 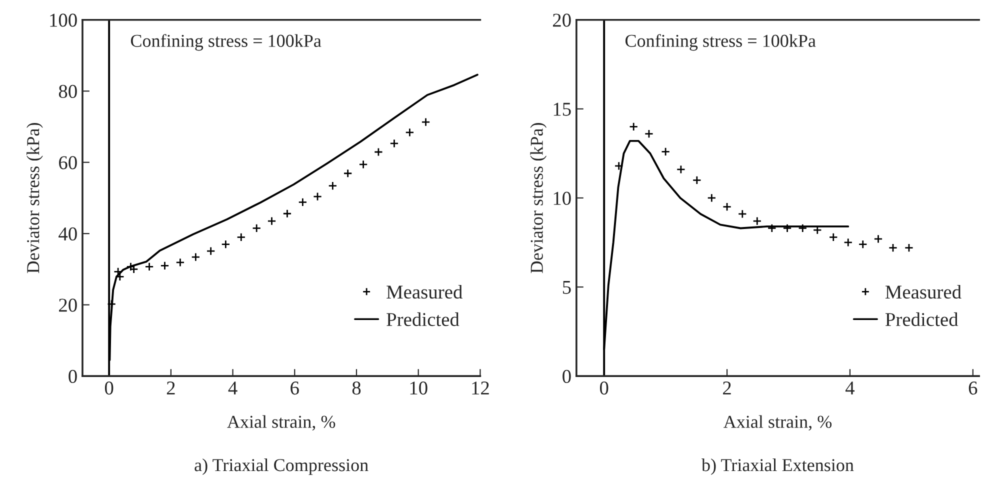 What do you see at coordinates (281, 466) in the screenshot?
I see `text: a) Triaxial Compression` at bounding box center [281, 466].